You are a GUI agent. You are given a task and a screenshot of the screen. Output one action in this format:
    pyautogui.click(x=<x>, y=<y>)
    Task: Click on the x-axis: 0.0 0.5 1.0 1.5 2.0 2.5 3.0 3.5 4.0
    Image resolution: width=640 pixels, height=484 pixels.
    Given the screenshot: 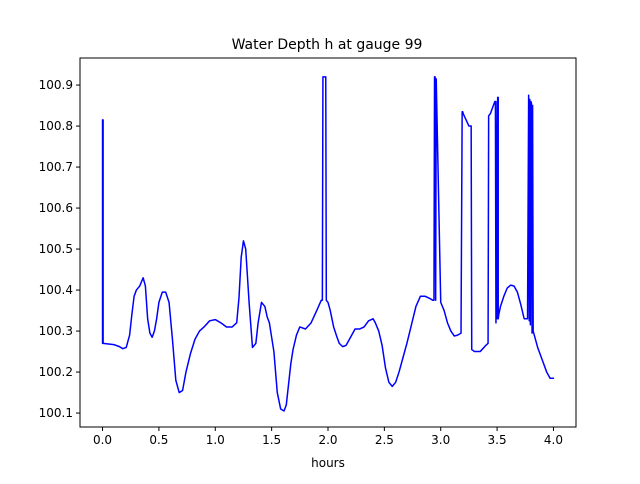 What is the action you would take?
    pyautogui.click(x=328, y=437)
    